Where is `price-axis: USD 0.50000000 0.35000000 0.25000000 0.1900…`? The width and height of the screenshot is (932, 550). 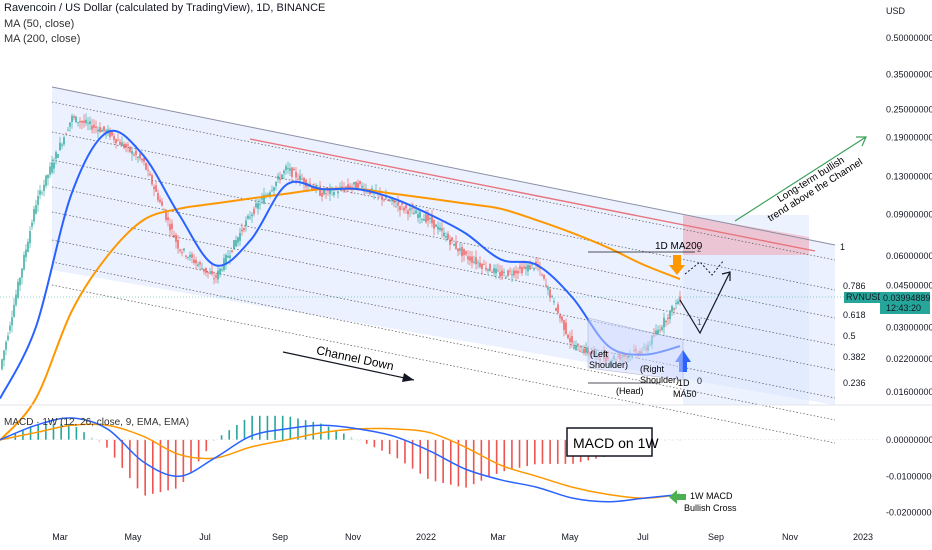
price-axis: USD 0.50000000 0.35000000 0.25000000 0.1900… is located at coordinates (909, 201).